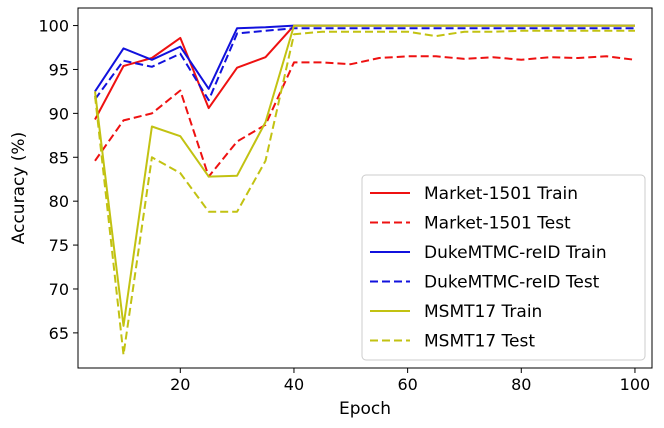 The width and height of the screenshot is (664, 428). What do you see at coordinates (59, 157) in the screenshot?
I see `y-tick-label: 85` at bounding box center [59, 157].